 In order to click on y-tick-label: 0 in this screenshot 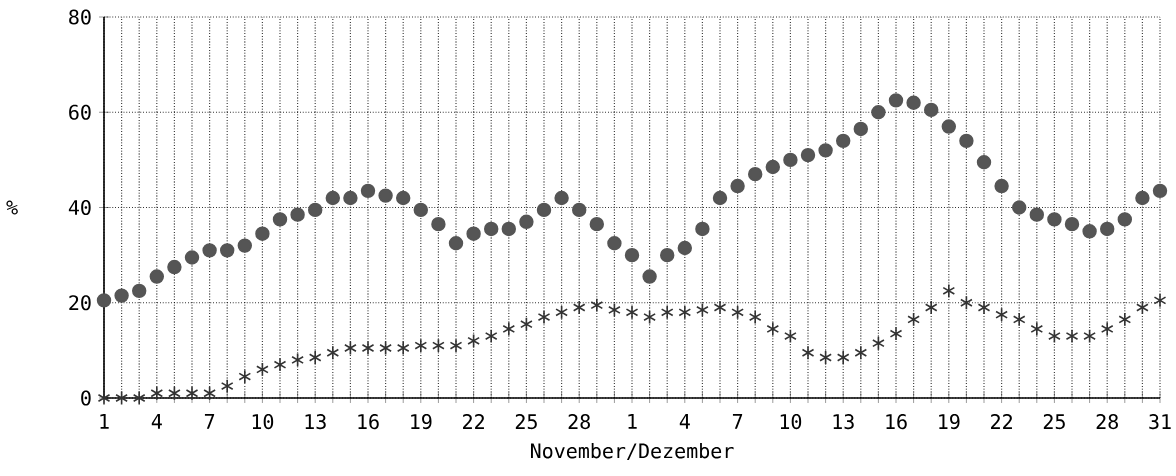, I will do `click(86, 398)`.